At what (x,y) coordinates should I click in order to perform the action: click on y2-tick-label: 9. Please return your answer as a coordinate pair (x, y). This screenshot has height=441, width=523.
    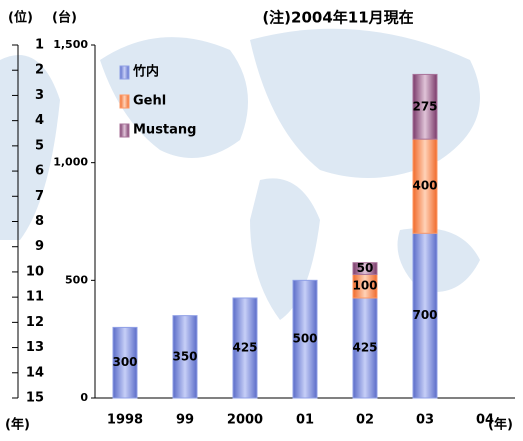
    Looking at the image, I should click on (39, 246).